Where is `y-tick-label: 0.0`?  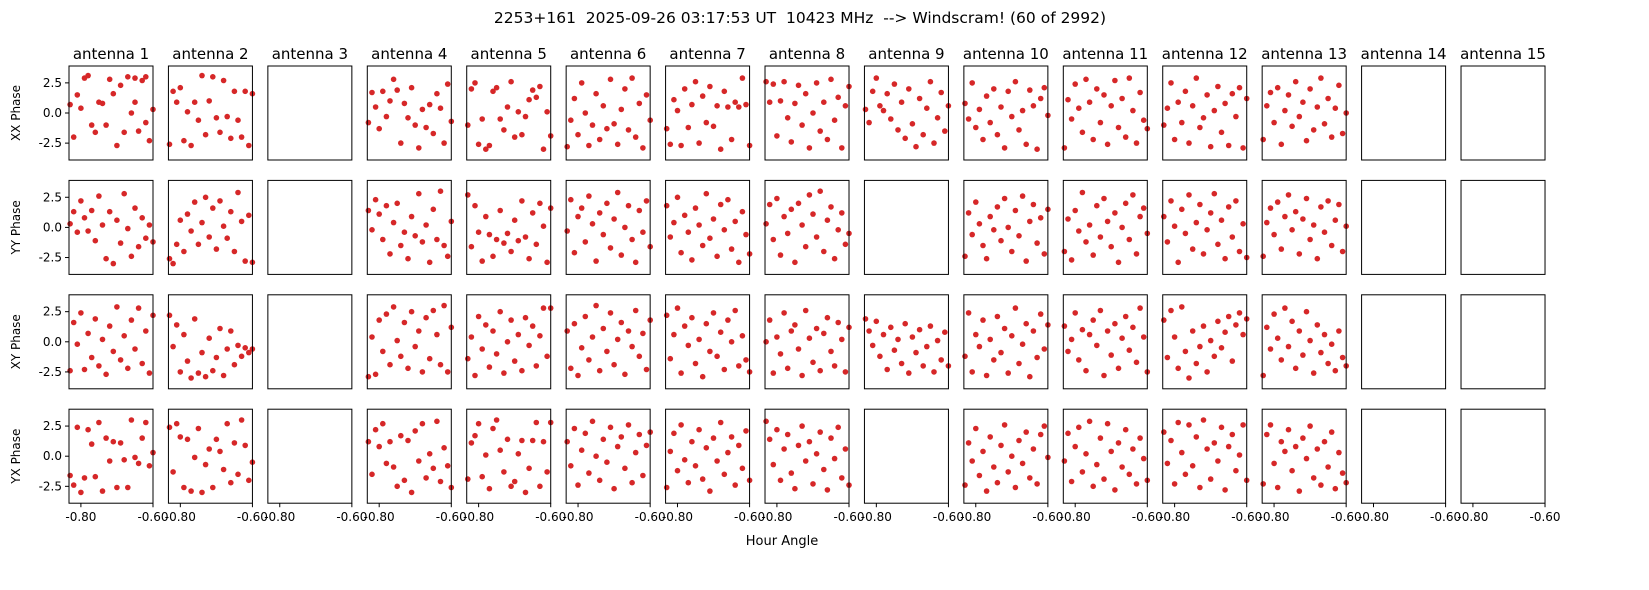
y-tick-label: 0.0 is located at coordinates (52, 456).